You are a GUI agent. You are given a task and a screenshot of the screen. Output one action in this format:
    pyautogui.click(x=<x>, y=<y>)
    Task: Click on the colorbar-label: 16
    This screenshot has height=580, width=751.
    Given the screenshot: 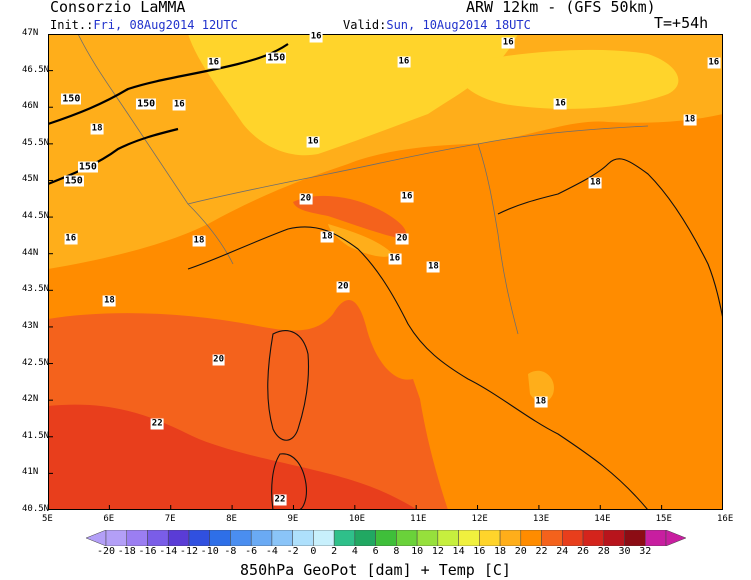 What is the action you would take?
    pyautogui.click(x=479, y=551)
    